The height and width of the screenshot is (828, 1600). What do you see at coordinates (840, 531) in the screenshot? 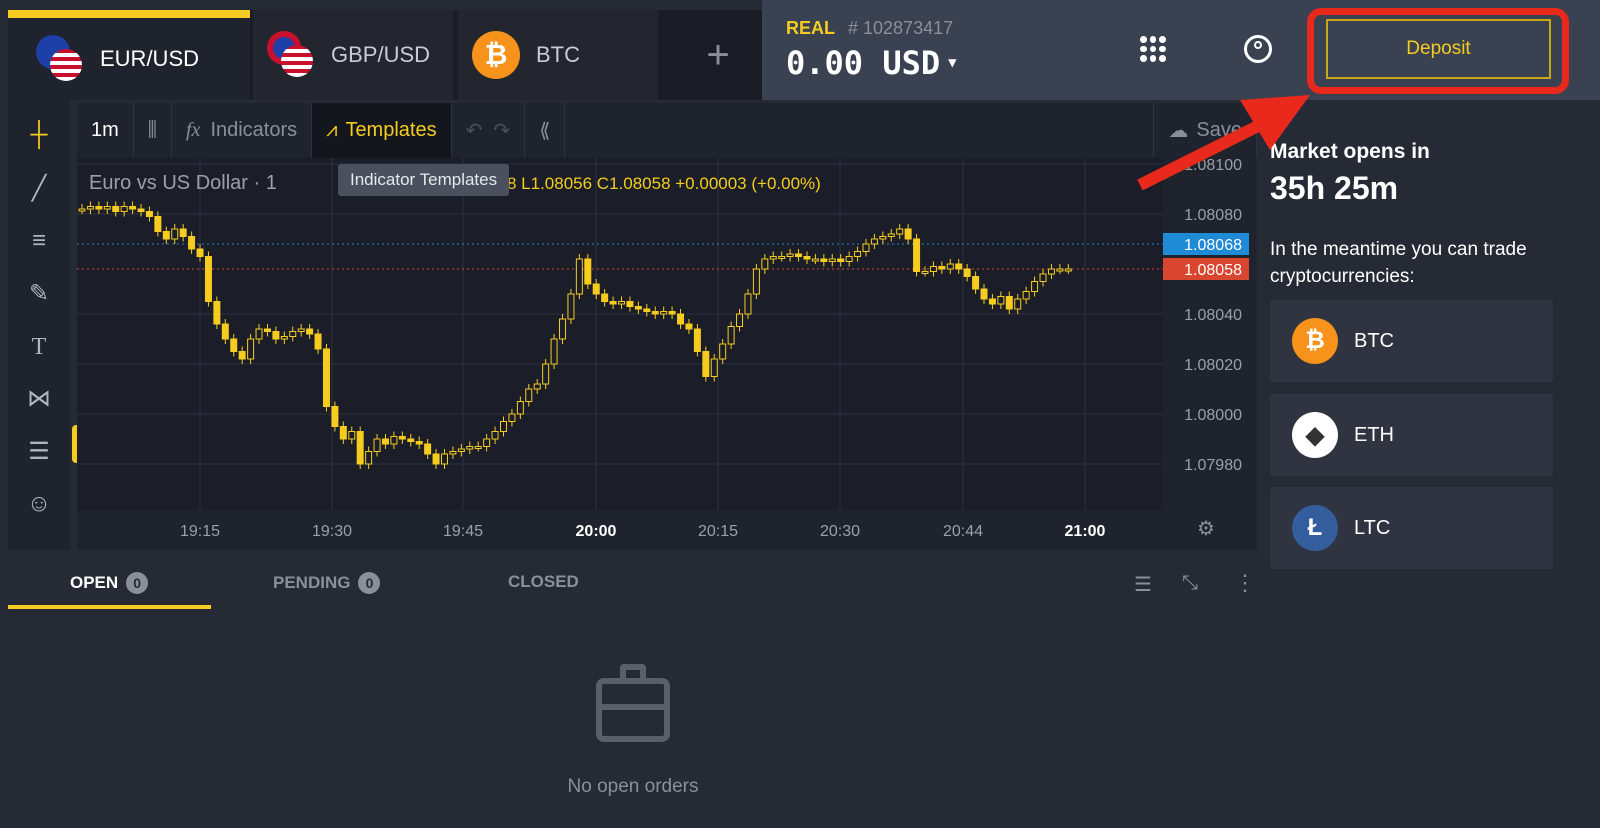
I see `x-tick-label: 20:30` at bounding box center [840, 531].